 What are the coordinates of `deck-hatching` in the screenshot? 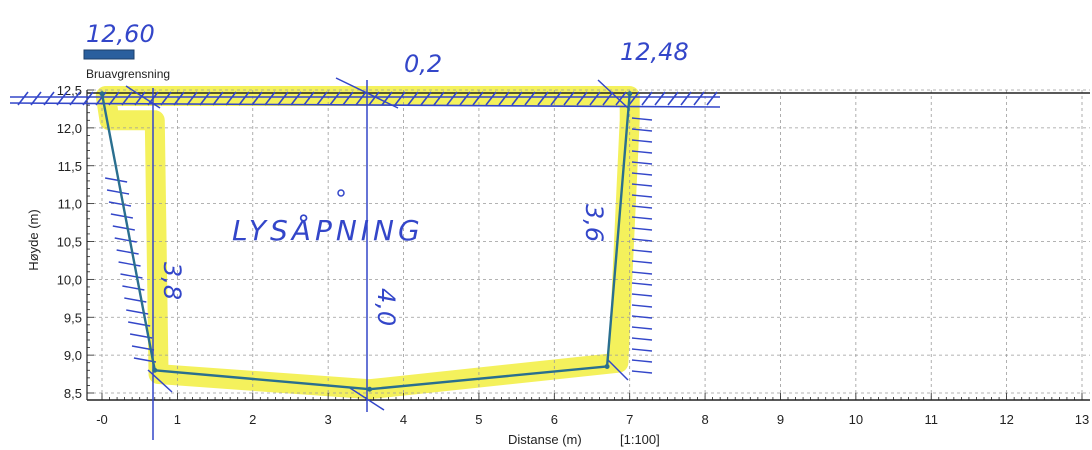 It's located at (365, 99).